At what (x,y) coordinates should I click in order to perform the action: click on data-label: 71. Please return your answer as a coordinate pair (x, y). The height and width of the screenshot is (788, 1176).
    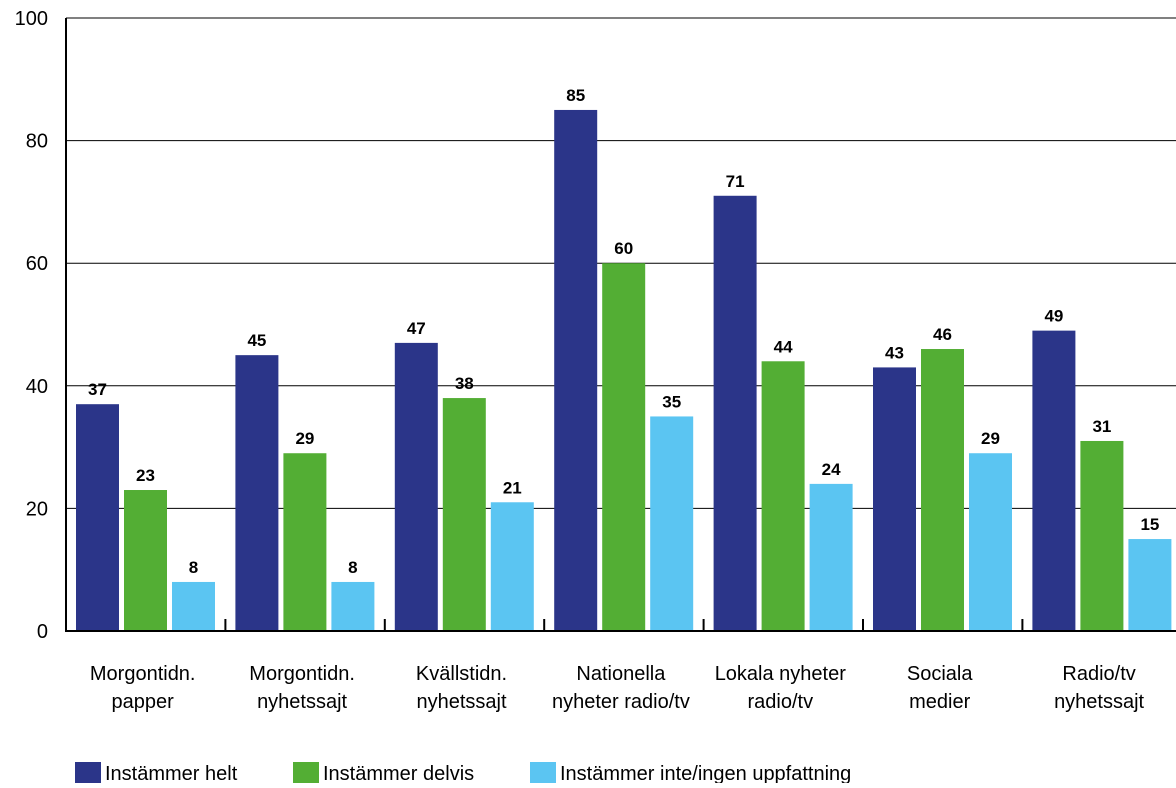
    Looking at the image, I should click on (735, 181).